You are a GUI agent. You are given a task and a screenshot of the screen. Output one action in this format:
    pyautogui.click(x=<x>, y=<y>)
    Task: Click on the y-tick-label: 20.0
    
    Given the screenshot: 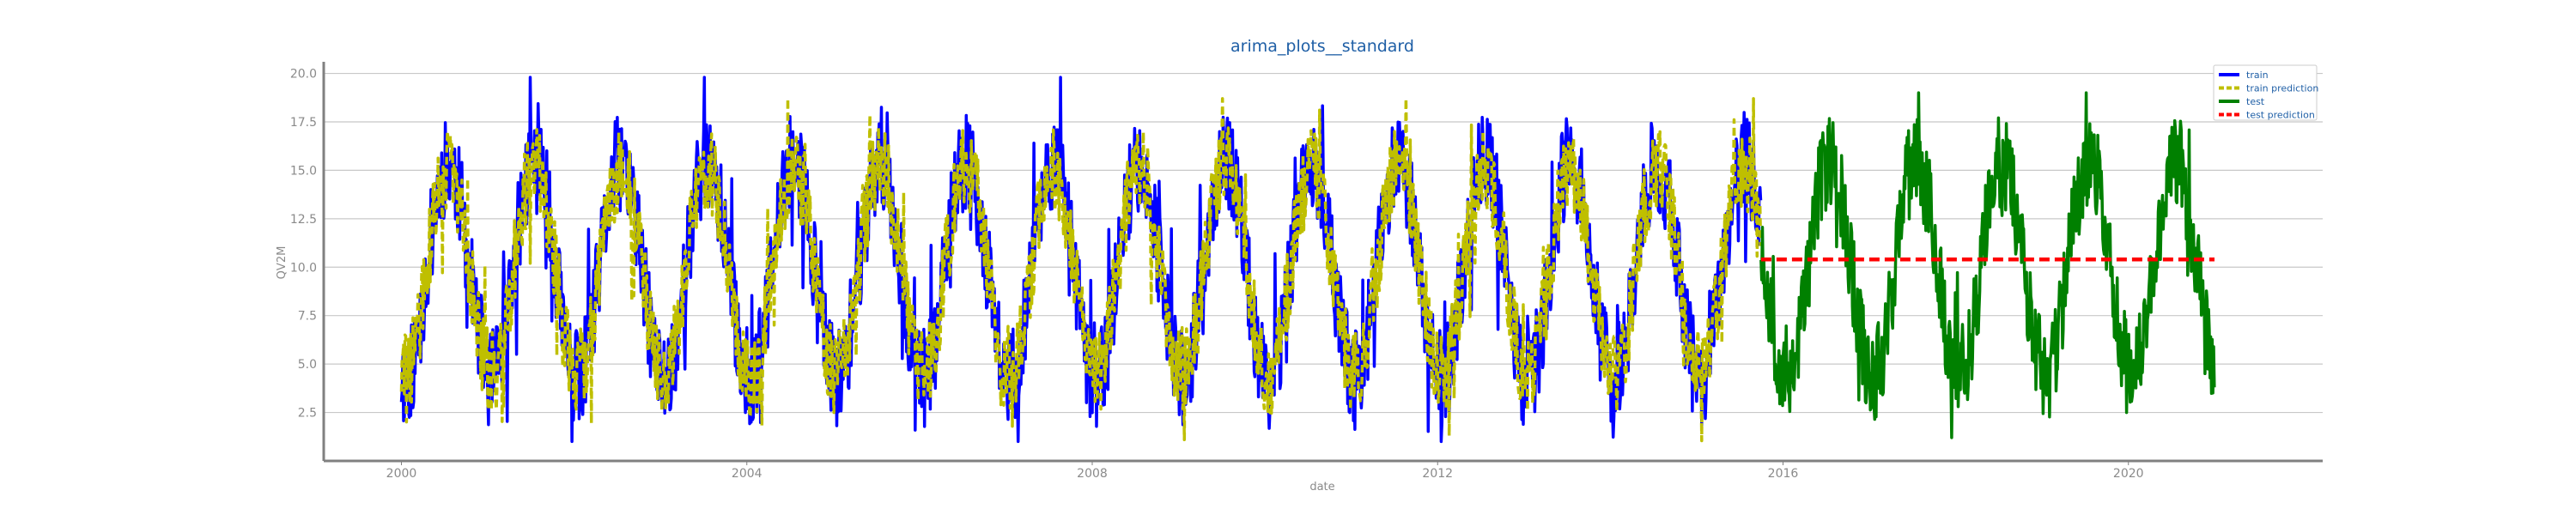 What is the action you would take?
    pyautogui.click(x=303, y=75)
    